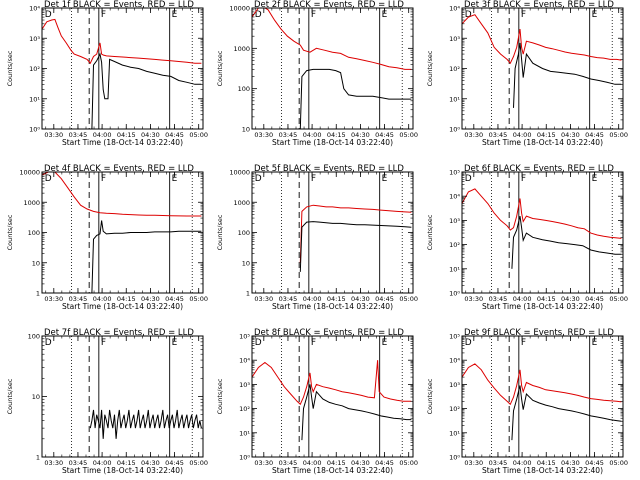 This screenshot has height=480, width=640. Describe the element at coordinates (329, 333) in the screenshot. I see `panel-title: Det 8f BLACK = Events, RED = LLD` at that location.